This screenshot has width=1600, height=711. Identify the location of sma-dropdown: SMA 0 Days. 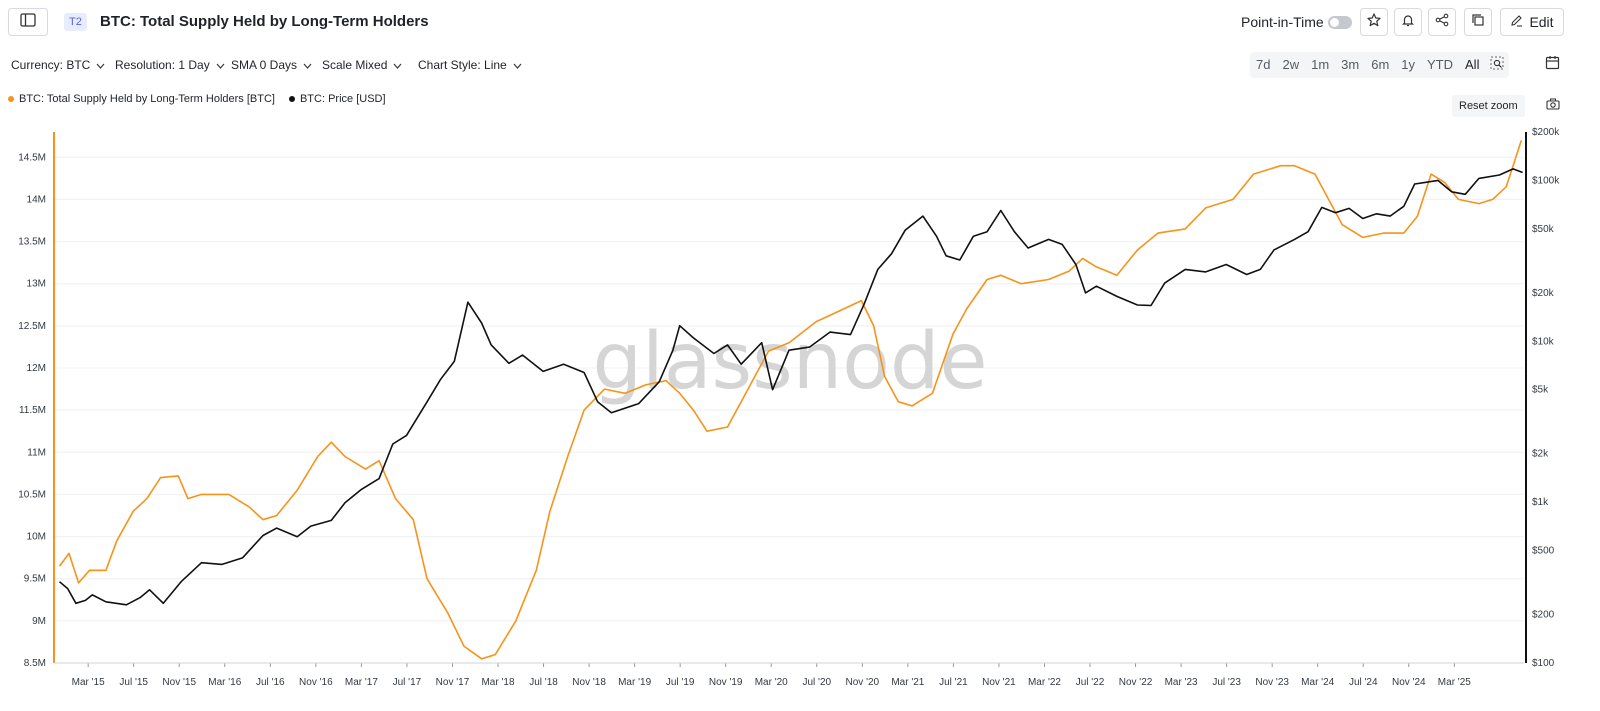
(271, 65).